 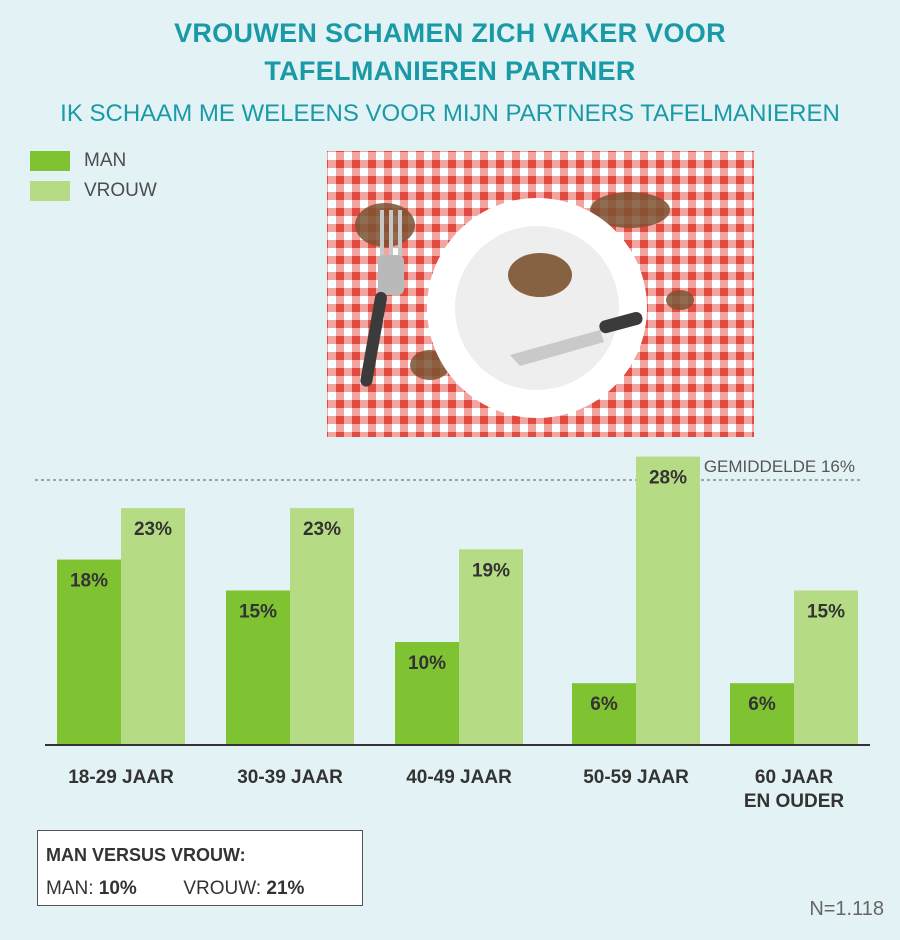 I want to click on summary-vrouw-value: 21%, so click(x=285, y=888).